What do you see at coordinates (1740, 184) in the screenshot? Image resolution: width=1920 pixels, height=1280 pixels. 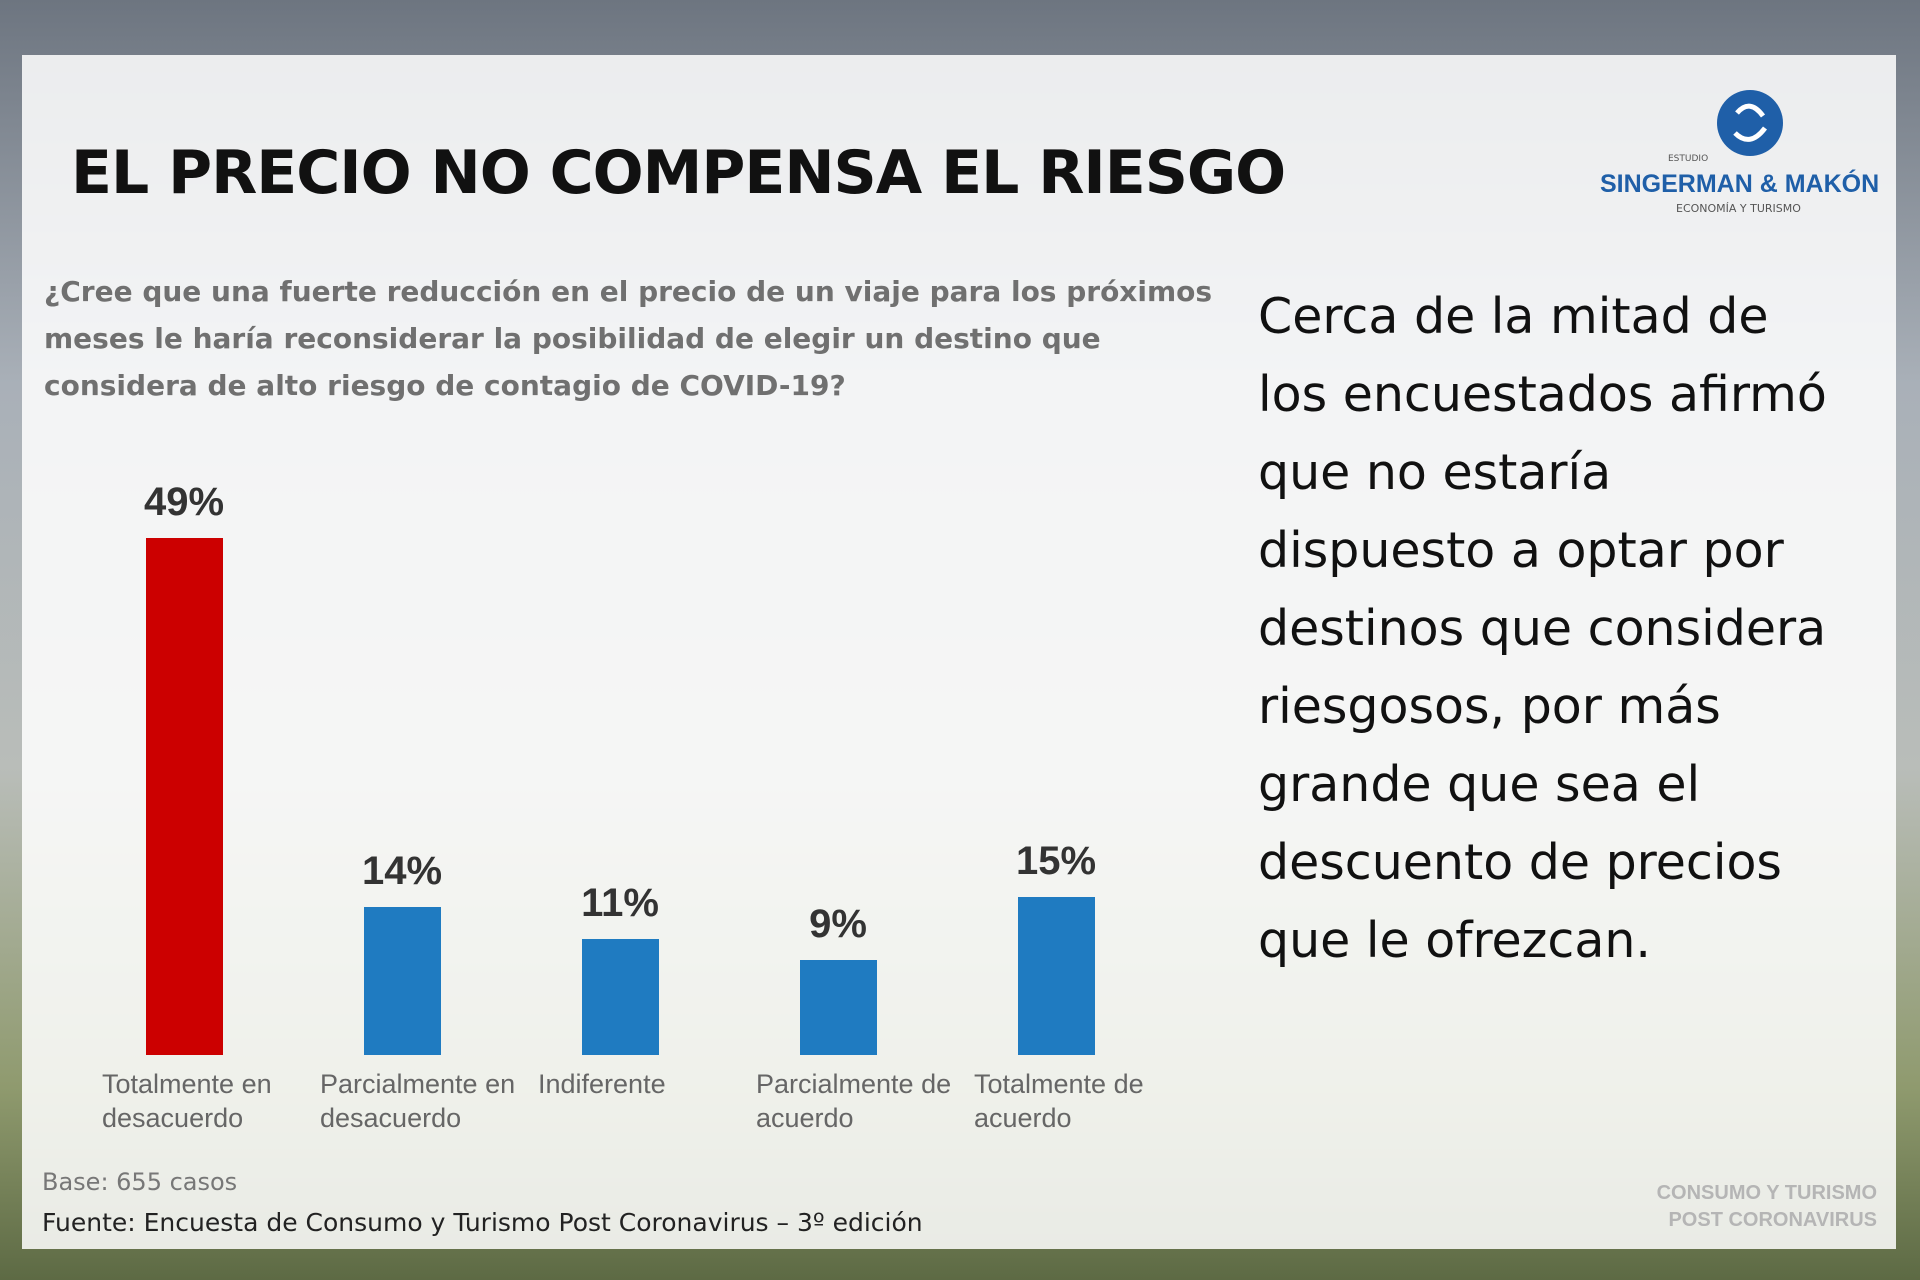 I see `logo-name: SINGERMAN & MAKÓN` at bounding box center [1740, 184].